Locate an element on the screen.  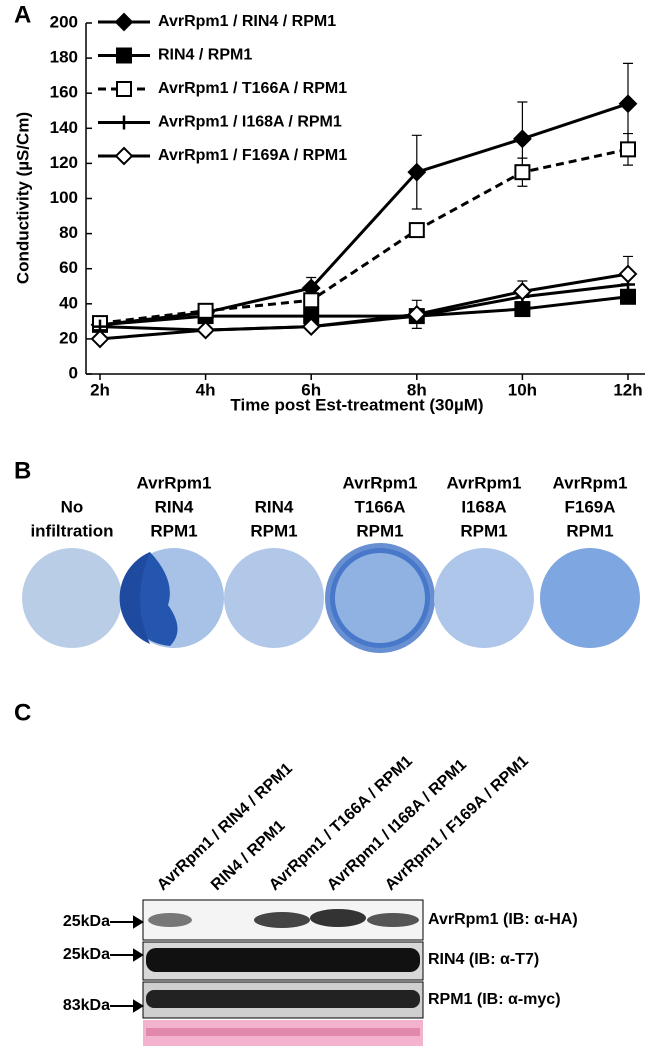
x-tick-label: 8h is located at coordinates (417, 389).